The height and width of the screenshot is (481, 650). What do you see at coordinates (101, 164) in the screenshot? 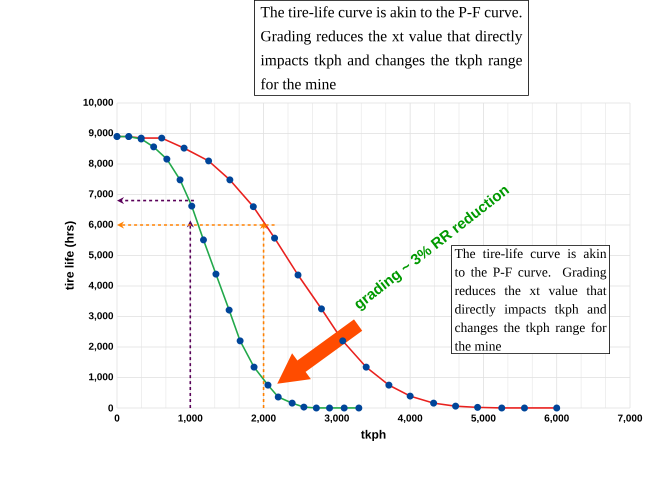
I see `y-tick-label: 8,000` at bounding box center [101, 164].